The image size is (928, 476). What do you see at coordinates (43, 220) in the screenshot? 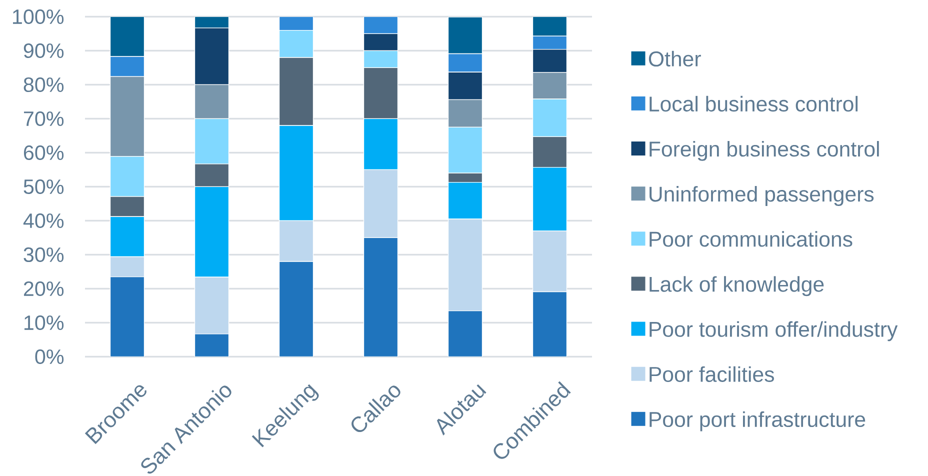
I see `y-tick-label: 40%` at bounding box center [43, 220].